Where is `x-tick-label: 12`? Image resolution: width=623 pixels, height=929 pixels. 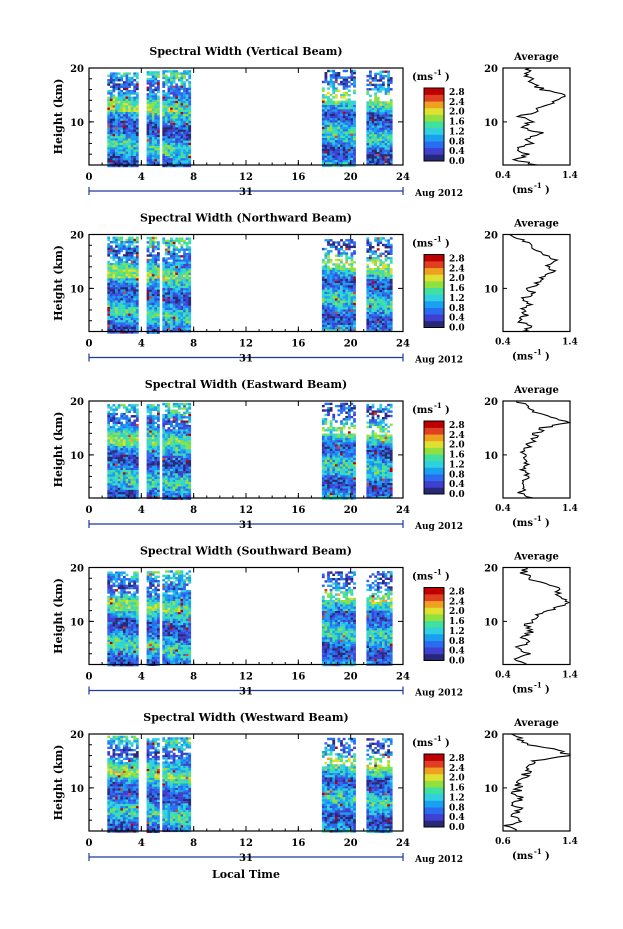 x-tick-label: 12 is located at coordinates (246, 344).